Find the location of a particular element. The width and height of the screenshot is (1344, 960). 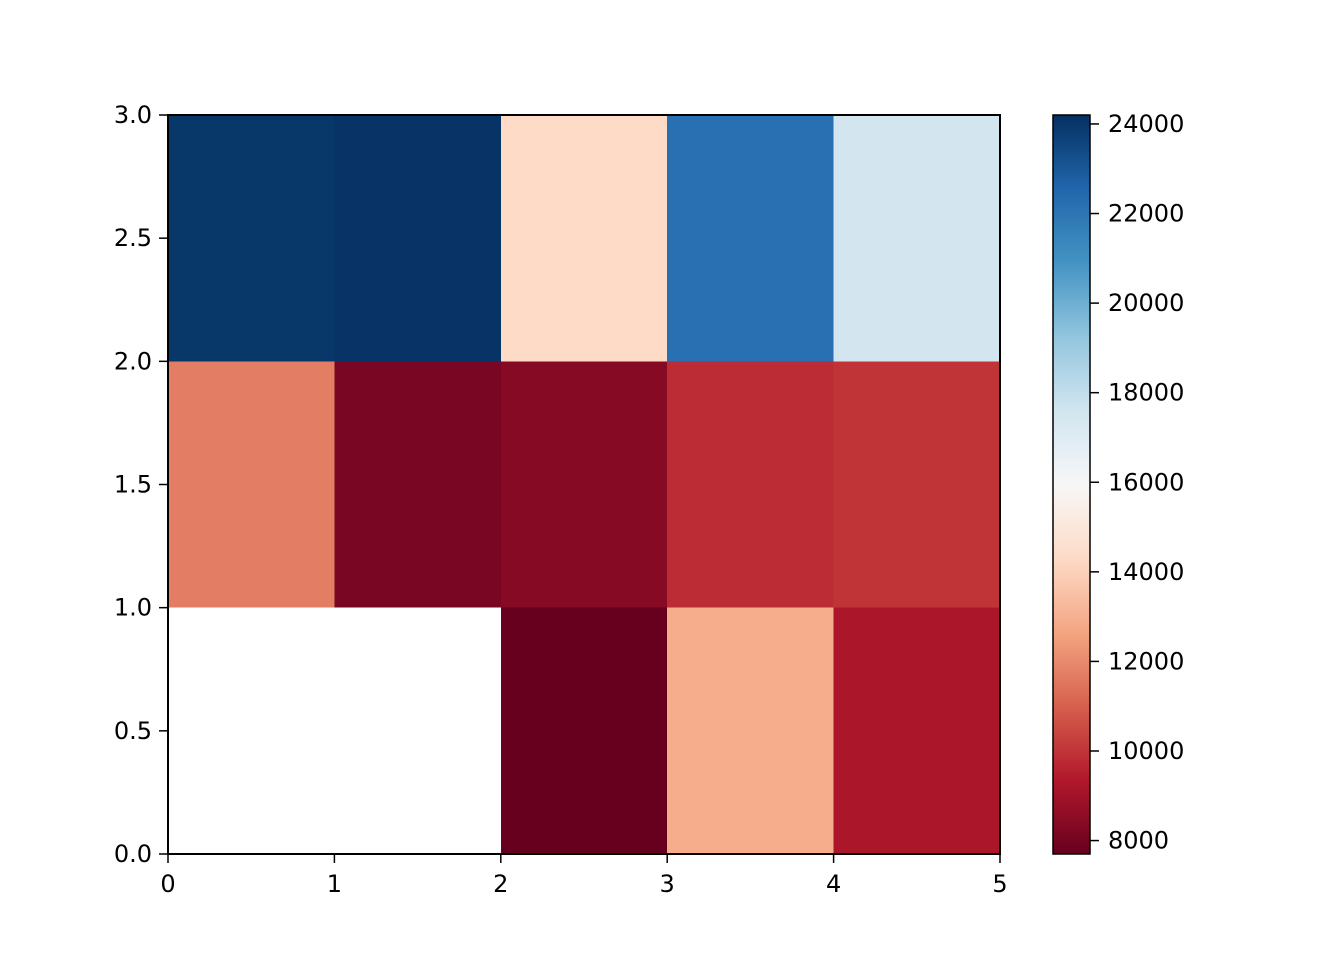

colorbar-tick-label: 12000 is located at coordinates (1146, 661).